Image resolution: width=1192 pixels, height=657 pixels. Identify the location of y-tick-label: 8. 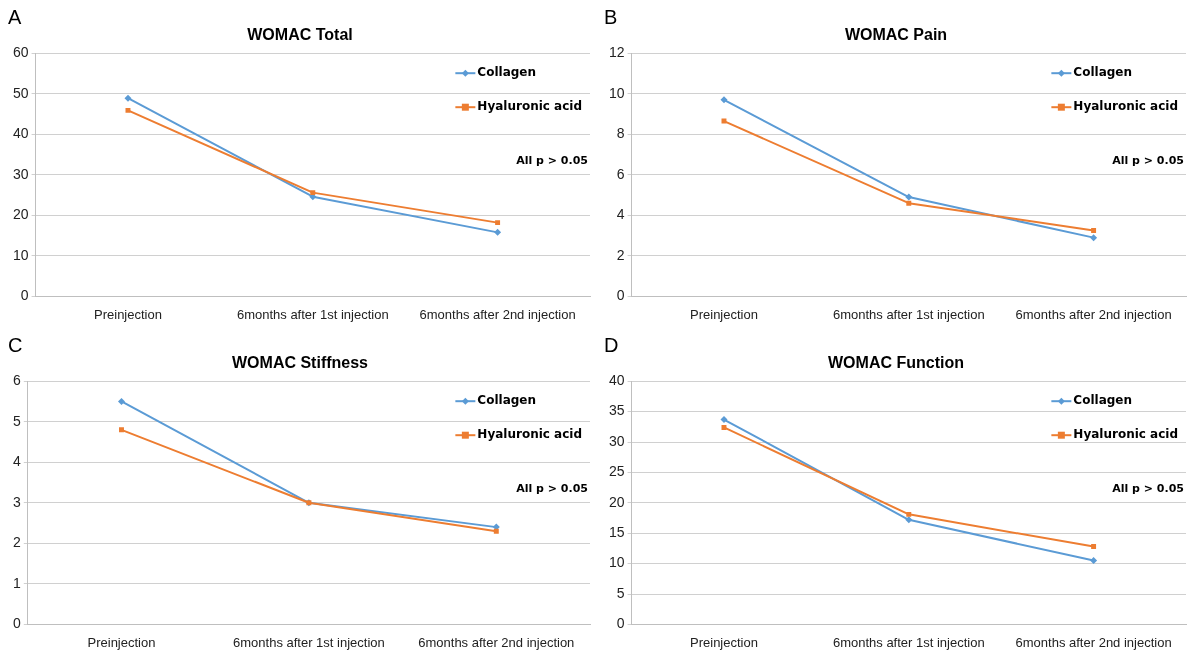
(620, 133).